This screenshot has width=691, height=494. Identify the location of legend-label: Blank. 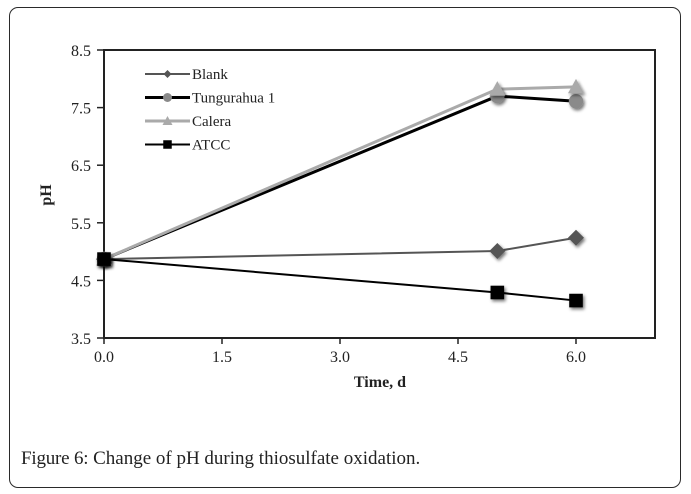
(210, 75).